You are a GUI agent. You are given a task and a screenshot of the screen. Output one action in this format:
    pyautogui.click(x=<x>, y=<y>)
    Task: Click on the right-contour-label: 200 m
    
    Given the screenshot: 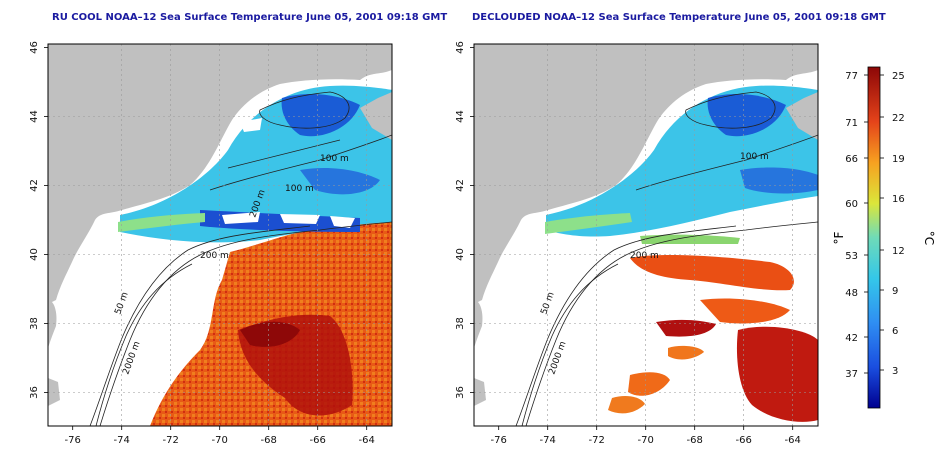 What is the action you would take?
    pyautogui.click(x=644, y=256)
    